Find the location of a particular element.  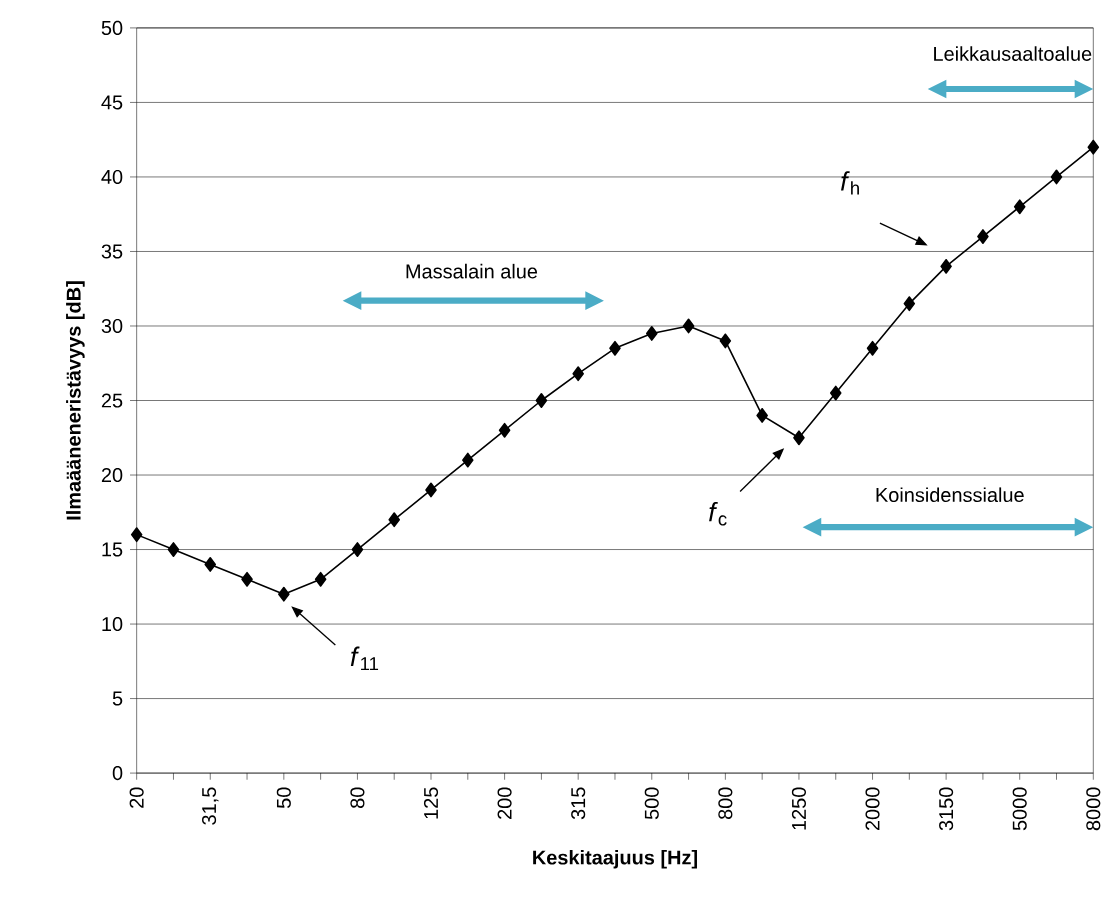

annotation: Leikkausaaltoalue is located at coordinates (1013, 54).